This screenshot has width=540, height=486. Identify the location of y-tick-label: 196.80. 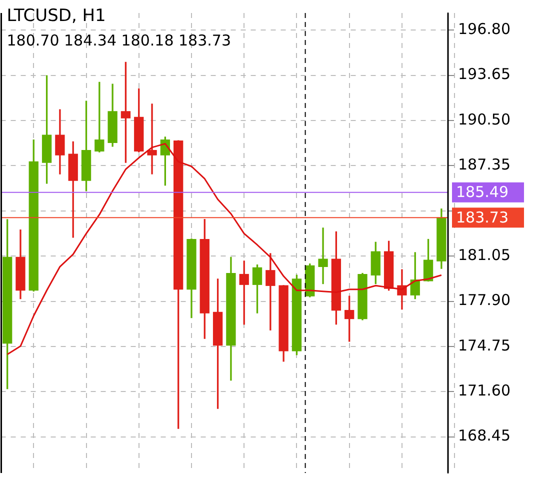
(484, 29).